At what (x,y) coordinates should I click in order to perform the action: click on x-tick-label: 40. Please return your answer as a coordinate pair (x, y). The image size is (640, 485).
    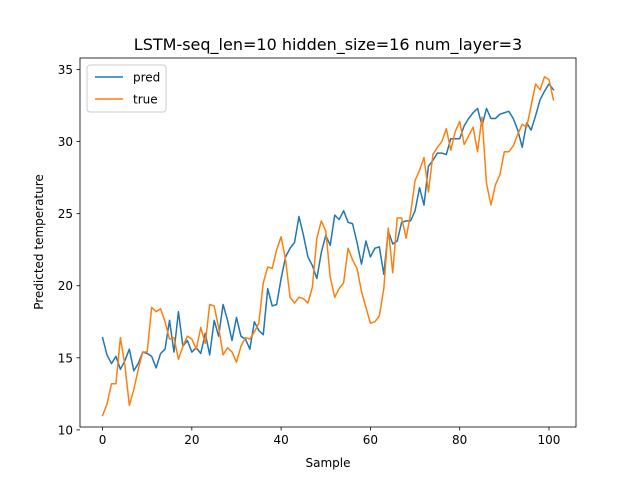
    Looking at the image, I should click on (280, 440).